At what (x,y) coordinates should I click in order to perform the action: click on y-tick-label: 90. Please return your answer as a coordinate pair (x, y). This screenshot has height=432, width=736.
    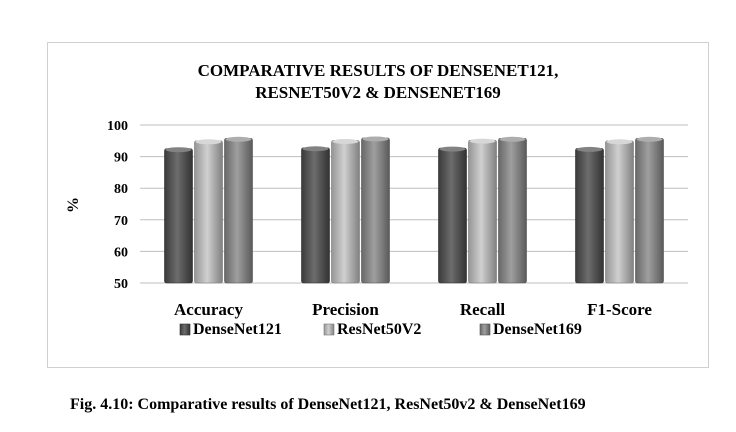
    Looking at the image, I should click on (121, 158).